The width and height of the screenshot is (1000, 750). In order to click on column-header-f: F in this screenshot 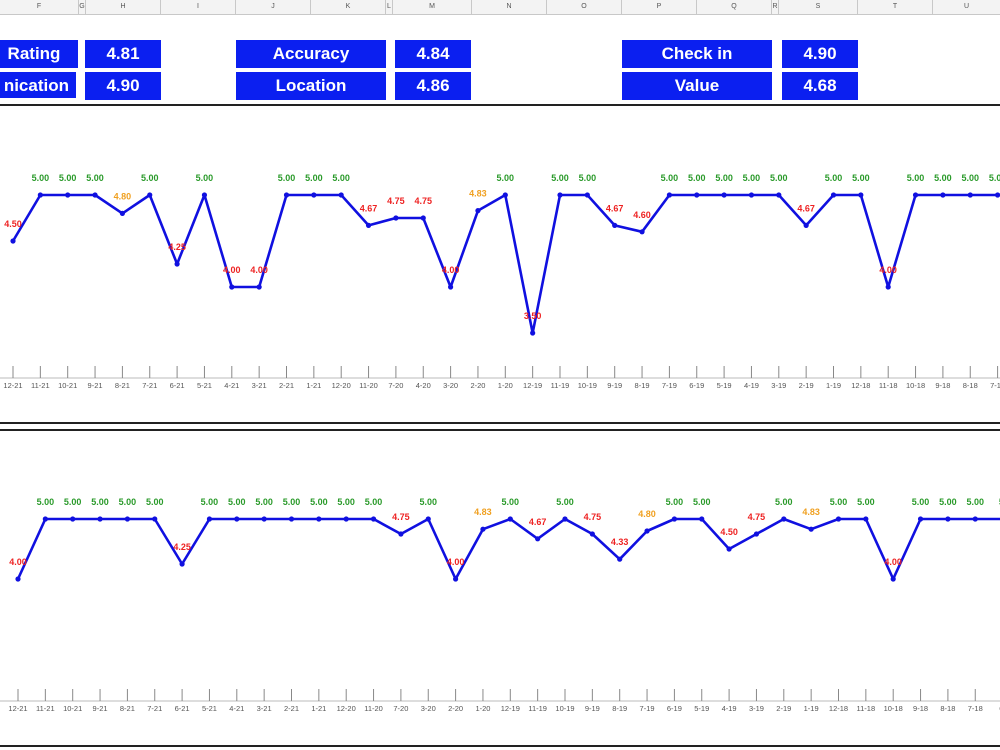, I will do `click(39, 7)`.